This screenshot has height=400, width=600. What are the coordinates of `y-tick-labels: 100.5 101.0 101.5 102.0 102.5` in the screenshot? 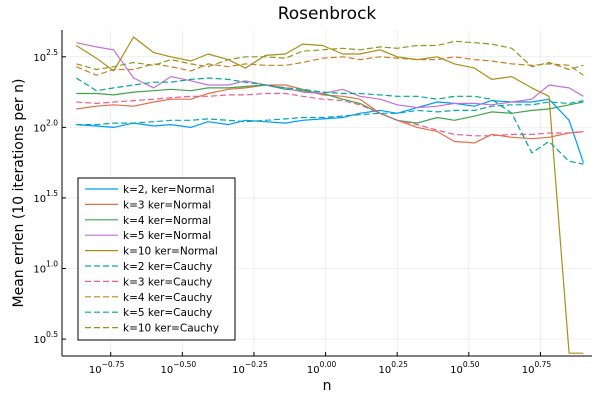 It's located at (49, 197).